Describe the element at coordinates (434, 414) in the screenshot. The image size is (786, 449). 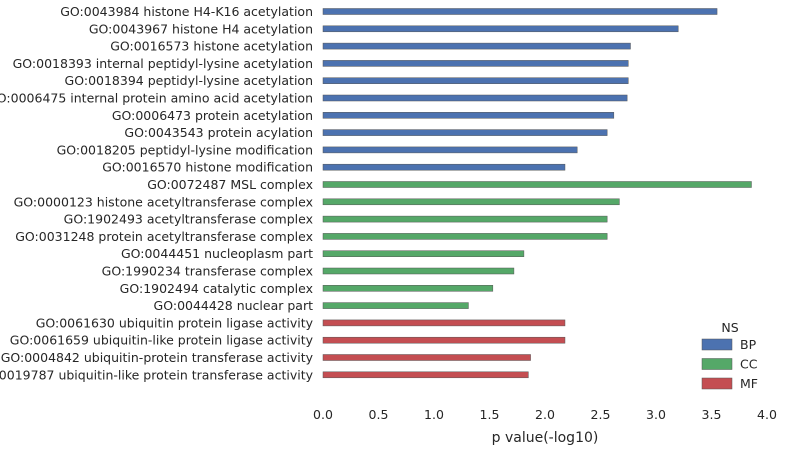
I see `x-tick-label: 1.0` at that location.